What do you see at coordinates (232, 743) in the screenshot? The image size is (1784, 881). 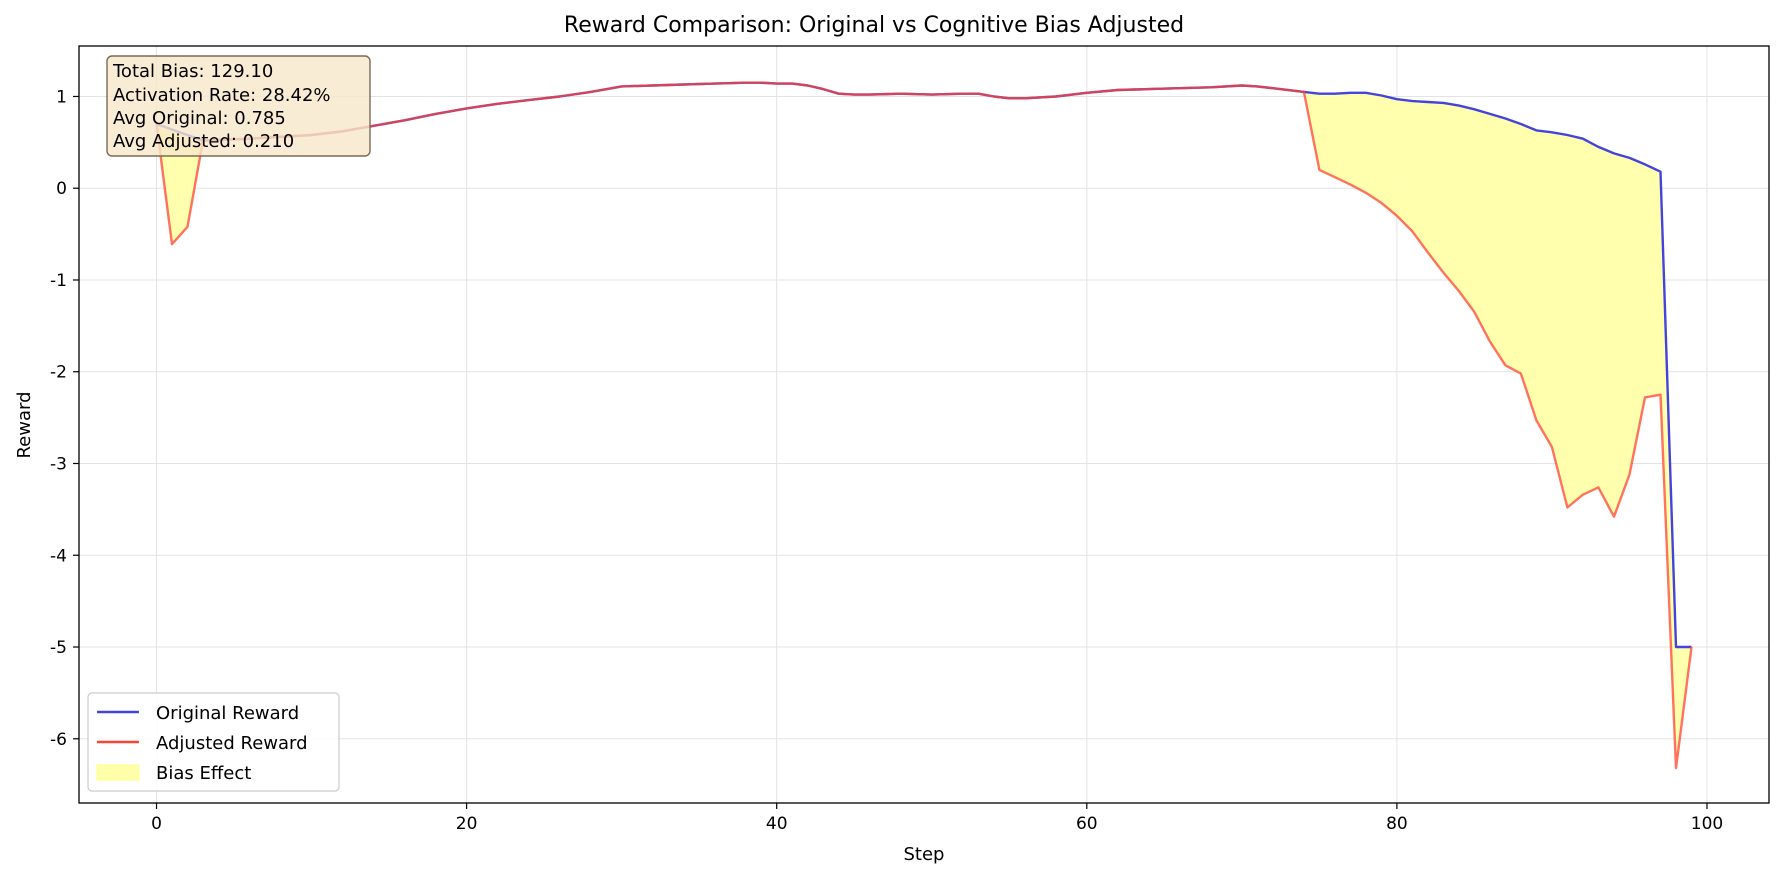 I see `legend-label-adjusted: Adjusted Reward` at bounding box center [232, 743].